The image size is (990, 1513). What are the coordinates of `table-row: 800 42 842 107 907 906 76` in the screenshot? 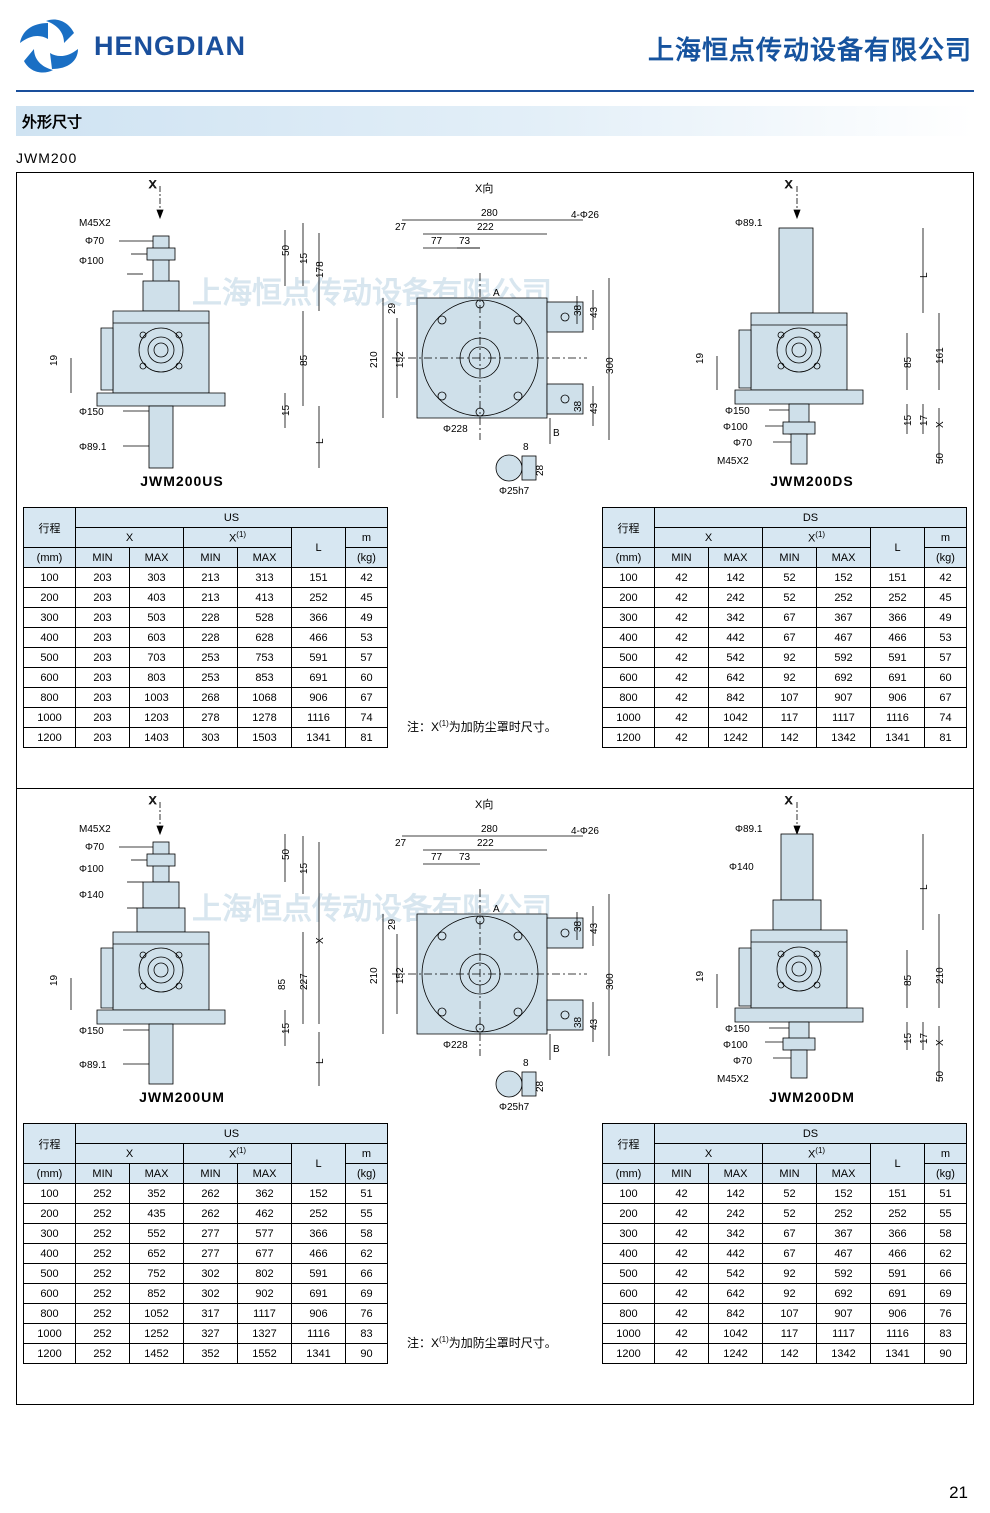 It's located at (784, 1313).